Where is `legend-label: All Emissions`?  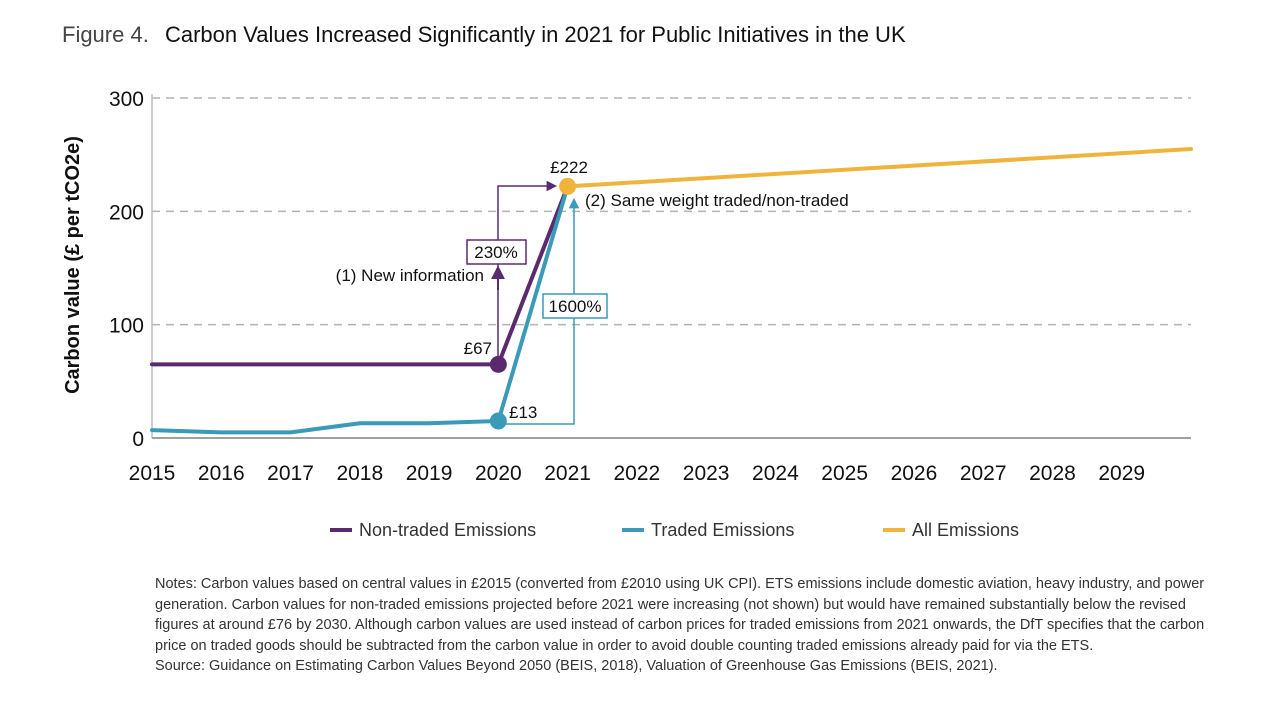 legend-label: All Emissions is located at coordinates (965, 530).